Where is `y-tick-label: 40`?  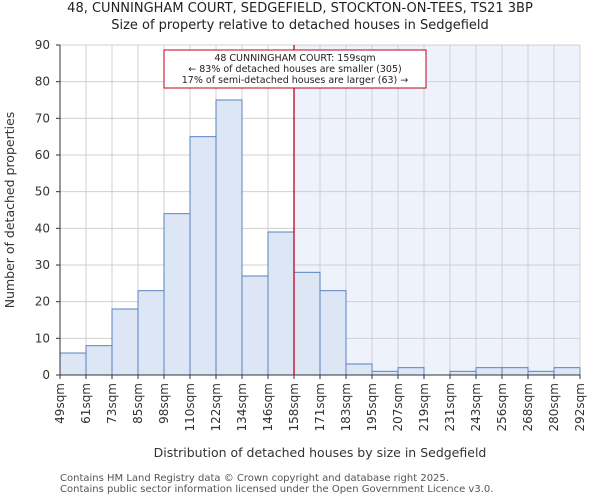 y-tick-label: 40 is located at coordinates (42, 228).